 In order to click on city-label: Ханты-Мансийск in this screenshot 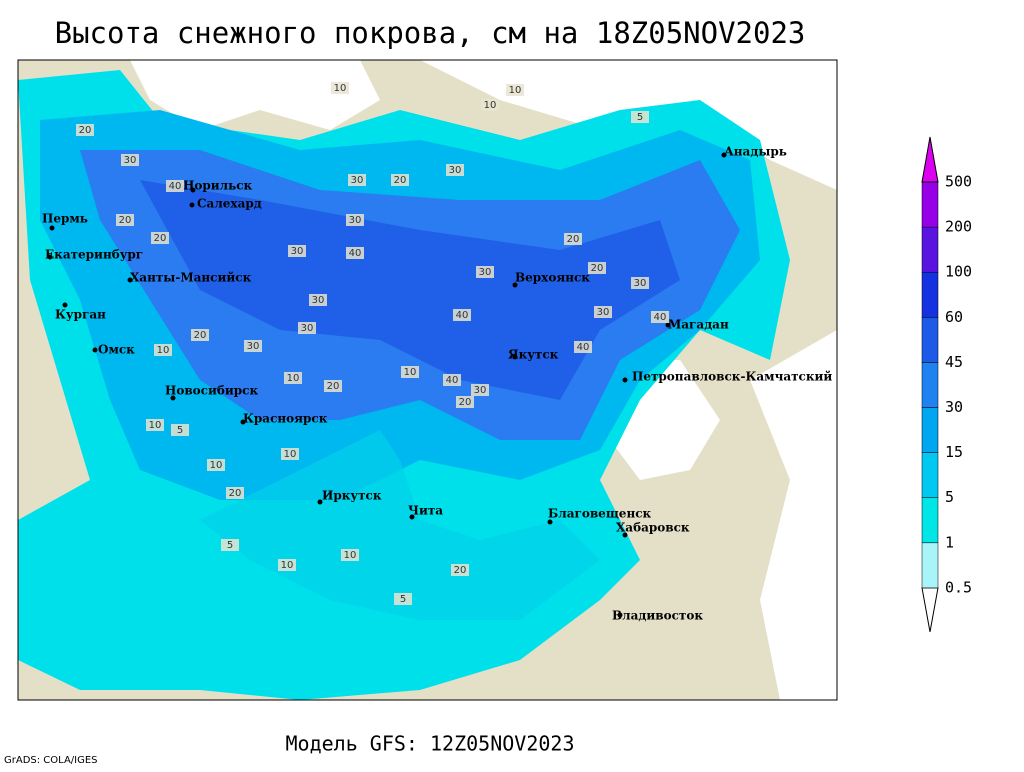, I will do `click(191, 278)`.